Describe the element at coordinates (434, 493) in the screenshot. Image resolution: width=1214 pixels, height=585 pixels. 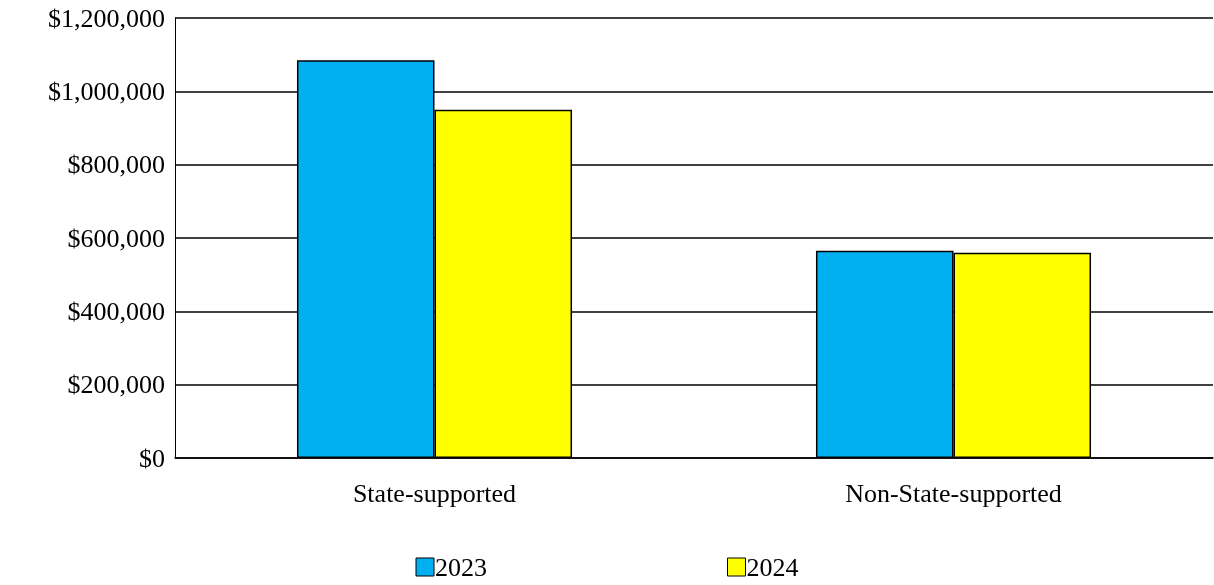
I see `x-tick-label: State-supported` at that location.